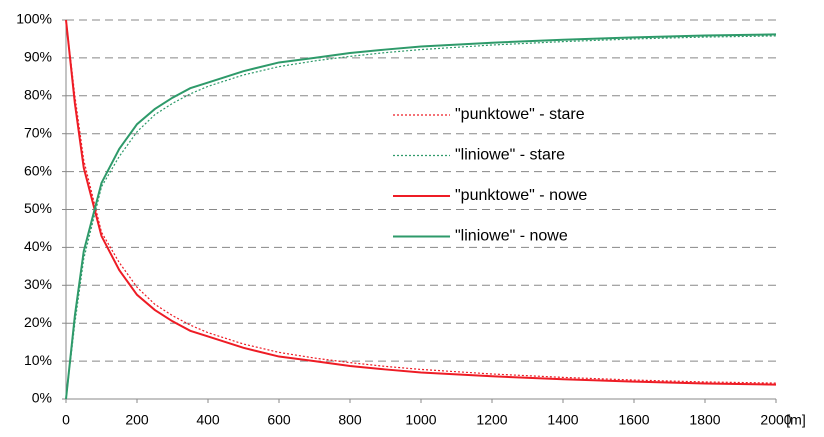 Image resolution: width=824 pixels, height=437 pixels. What do you see at coordinates (34, 19) in the screenshot?
I see `y-tick-label: 100%` at bounding box center [34, 19].